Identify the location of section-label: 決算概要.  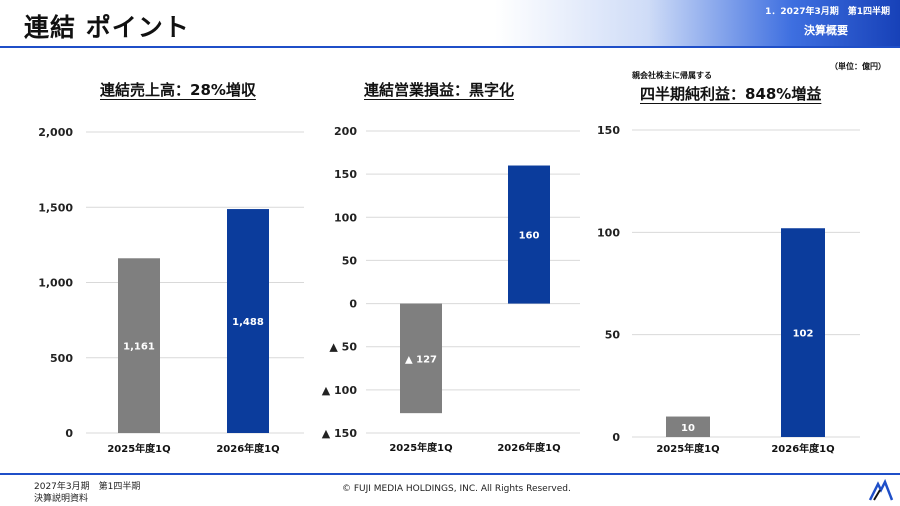
(826, 30).